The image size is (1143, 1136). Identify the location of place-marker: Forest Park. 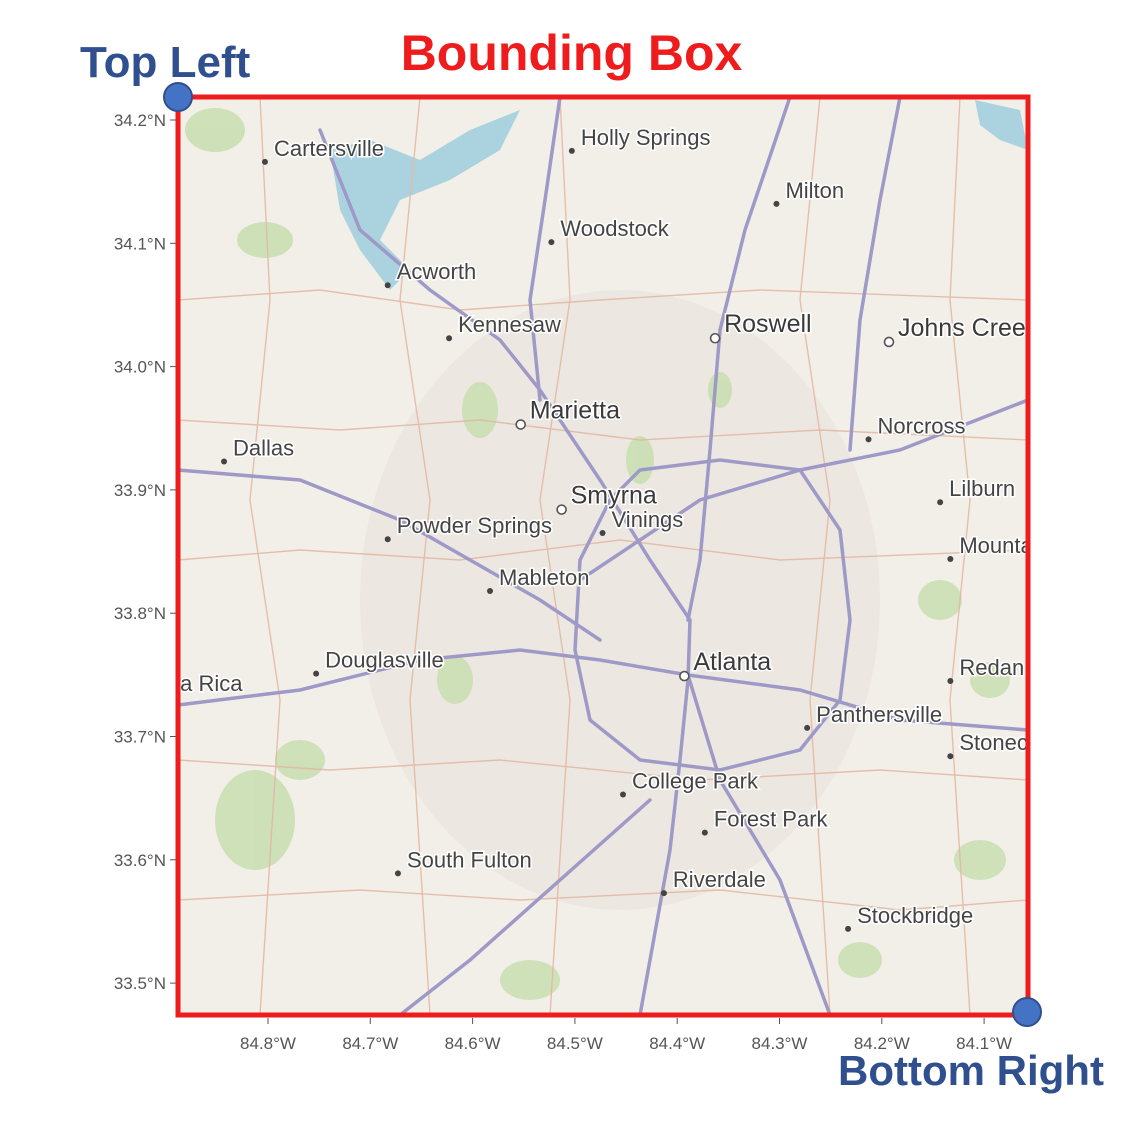
(765, 820).